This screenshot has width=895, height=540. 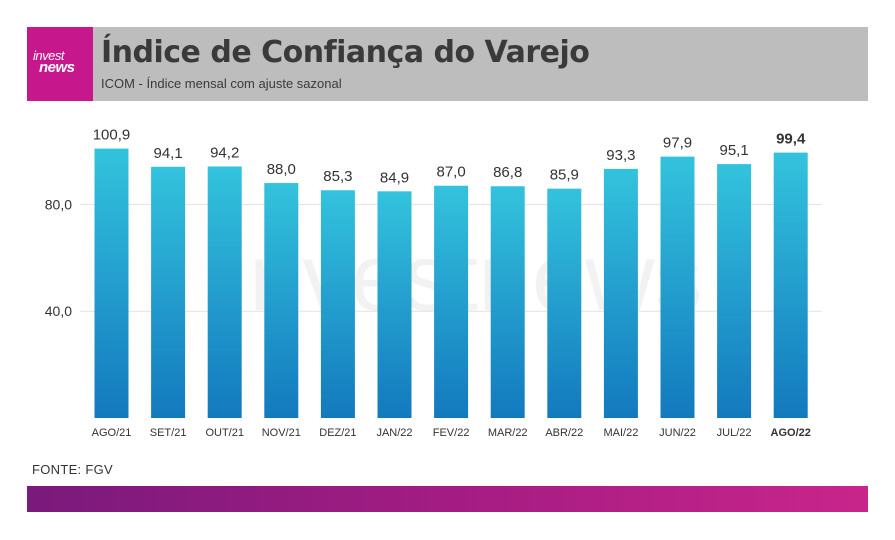 What do you see at coordinates (221, 83) in the screenshot?
I see `page-subtitle: ICOM - Índice mensal com ajuste sazonal` at bounding box center [221, 83].